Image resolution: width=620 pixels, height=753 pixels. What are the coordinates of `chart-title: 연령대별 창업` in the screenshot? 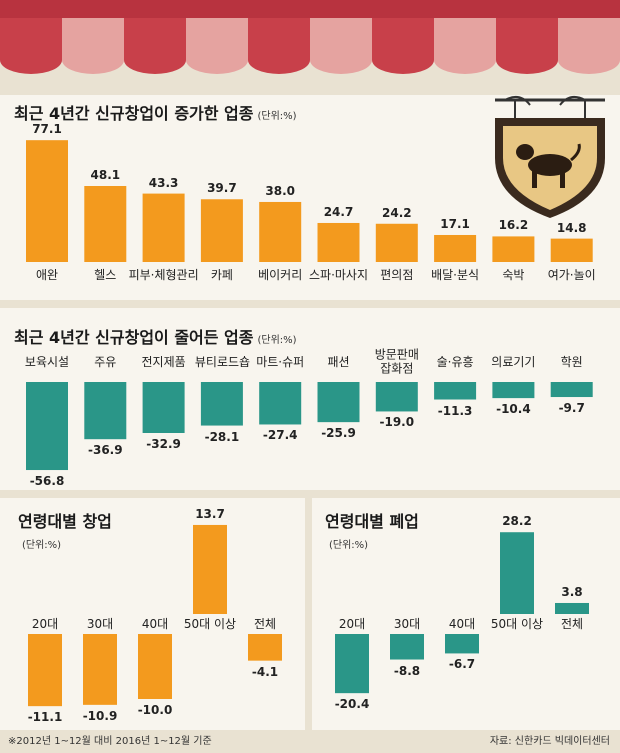 It's located at (65, 521).